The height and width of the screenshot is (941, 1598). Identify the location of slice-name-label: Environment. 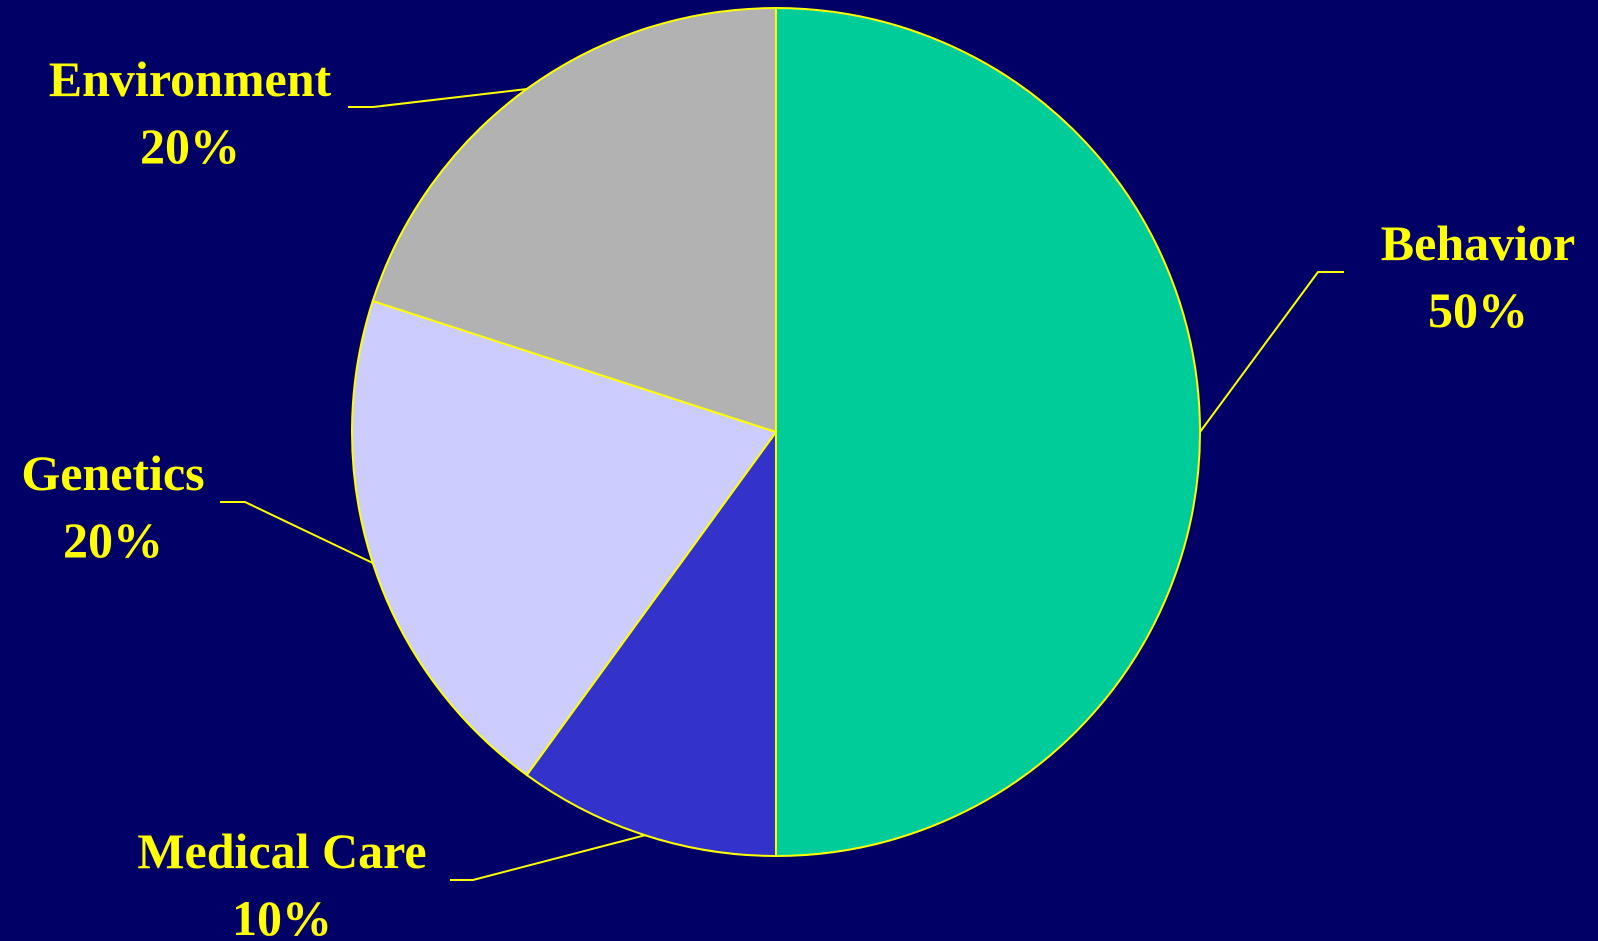
(190, 79).